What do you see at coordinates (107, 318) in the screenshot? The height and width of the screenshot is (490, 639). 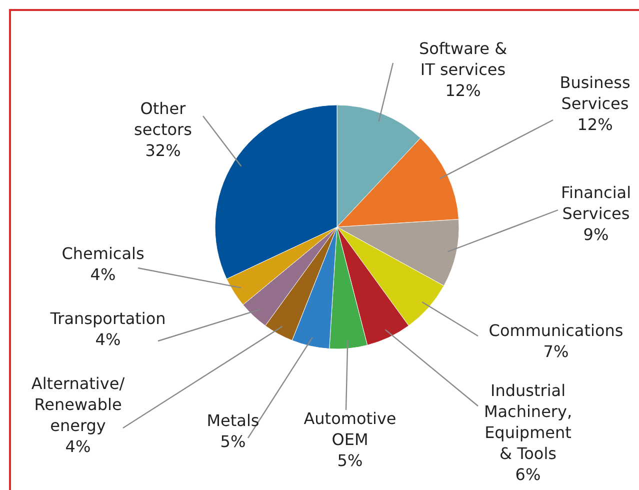 I see `slice-label: Transportation` at bounding box center [107, 318].